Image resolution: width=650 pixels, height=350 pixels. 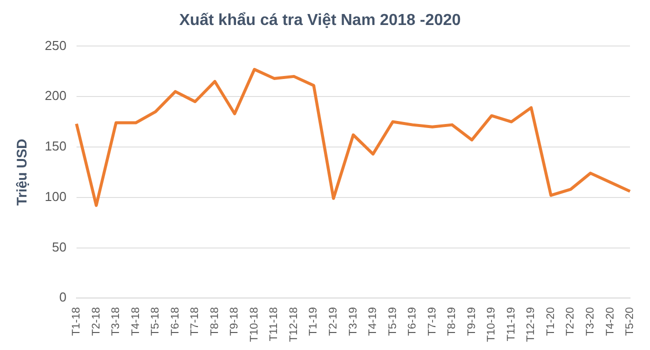 I want to click on y-tick-label: 150, so click(x=55, y=146).